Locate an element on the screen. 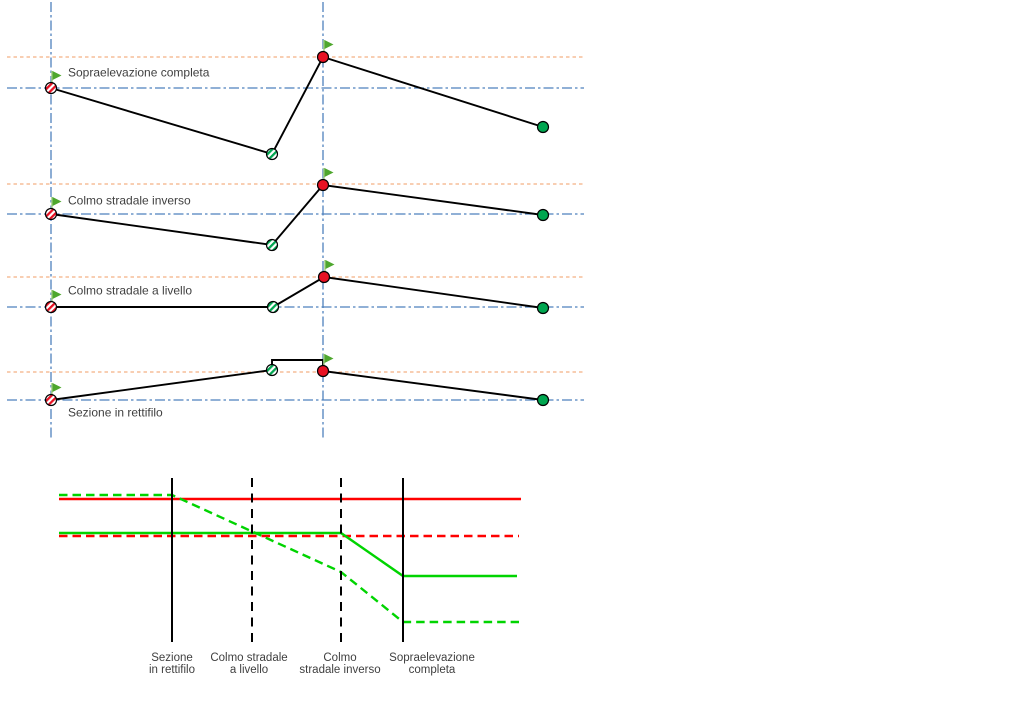 This screenshot has height=720, width=1024. edge-green-solid-line is located at coordinates (288, 554).